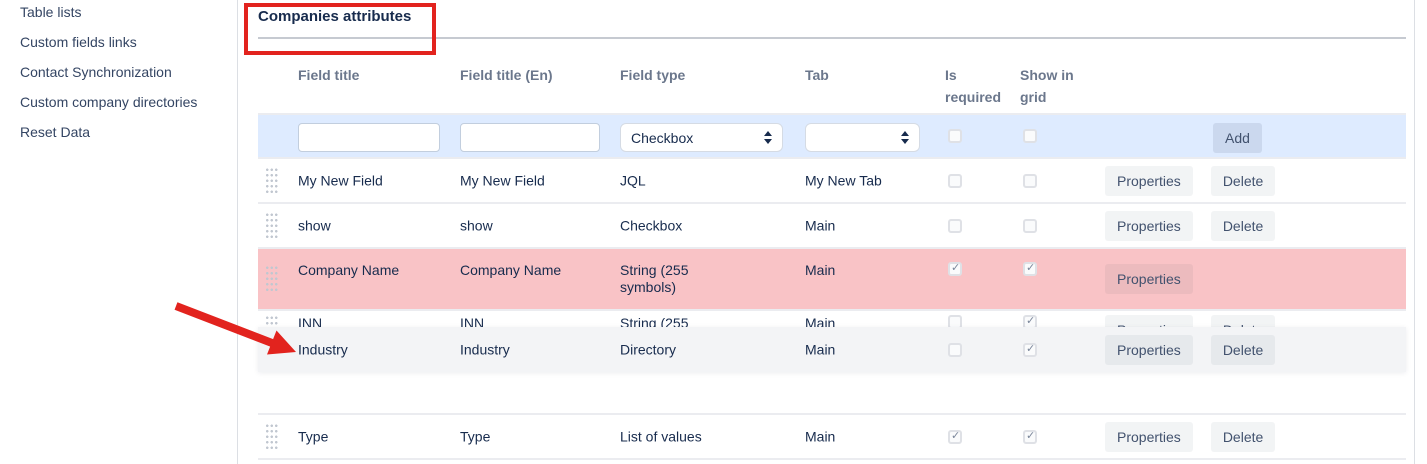  I want to click on column-header-field-title: Field title, so click(329, 75).